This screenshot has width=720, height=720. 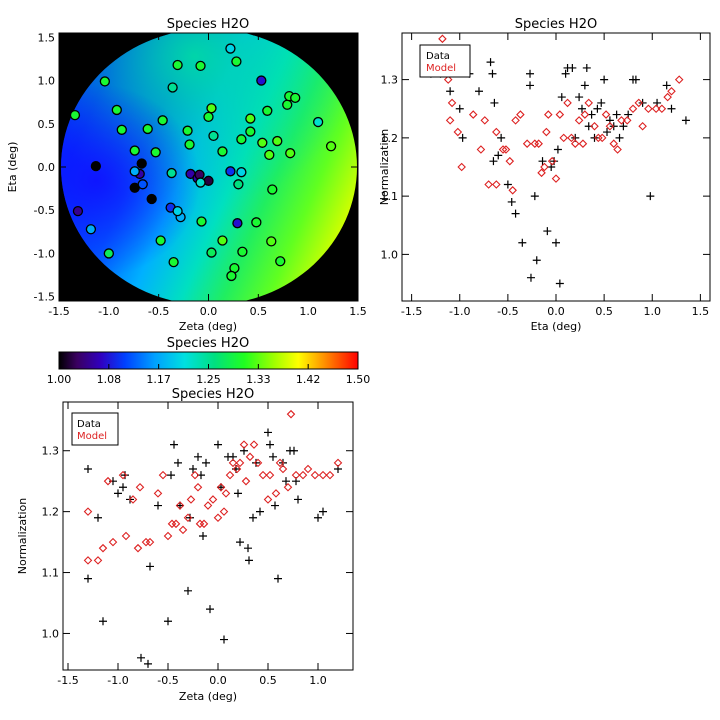 What do you see at coordinates (92, 436) in the screenshot?
I see `zeta-legend-model: Model` at bounding box center [92, 436].